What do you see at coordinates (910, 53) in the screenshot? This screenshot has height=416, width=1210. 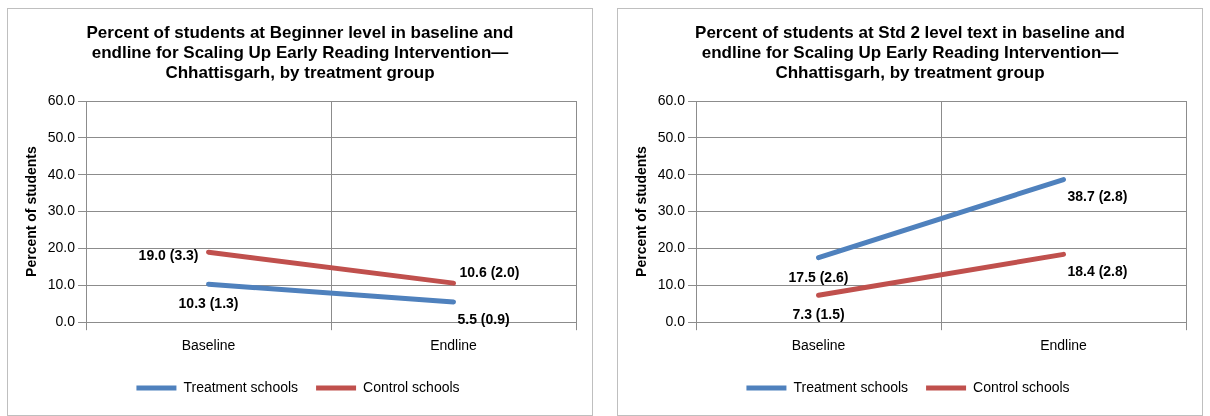 I see `chart-title: Percent of students at Std 2 level text in baseline and endline for Scaling Up Early Reading Intervention—Chhattisgarh, by treatment group` at bounding box center [910, 53].